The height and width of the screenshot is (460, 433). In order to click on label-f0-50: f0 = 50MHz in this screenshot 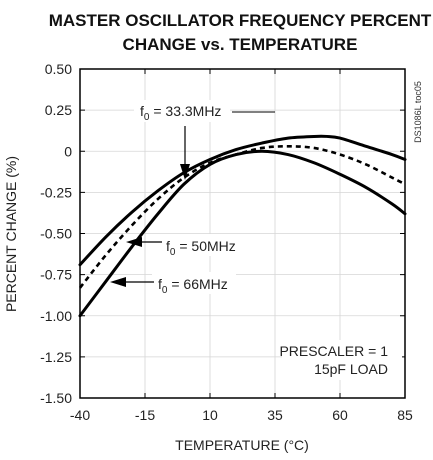, I will do `click(201, 248)`.